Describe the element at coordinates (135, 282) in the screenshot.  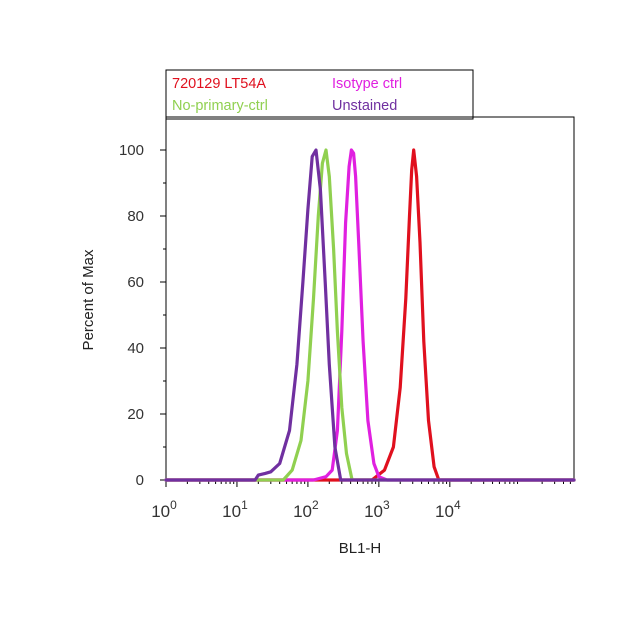
I see `y-tick-label: 60` at that location.